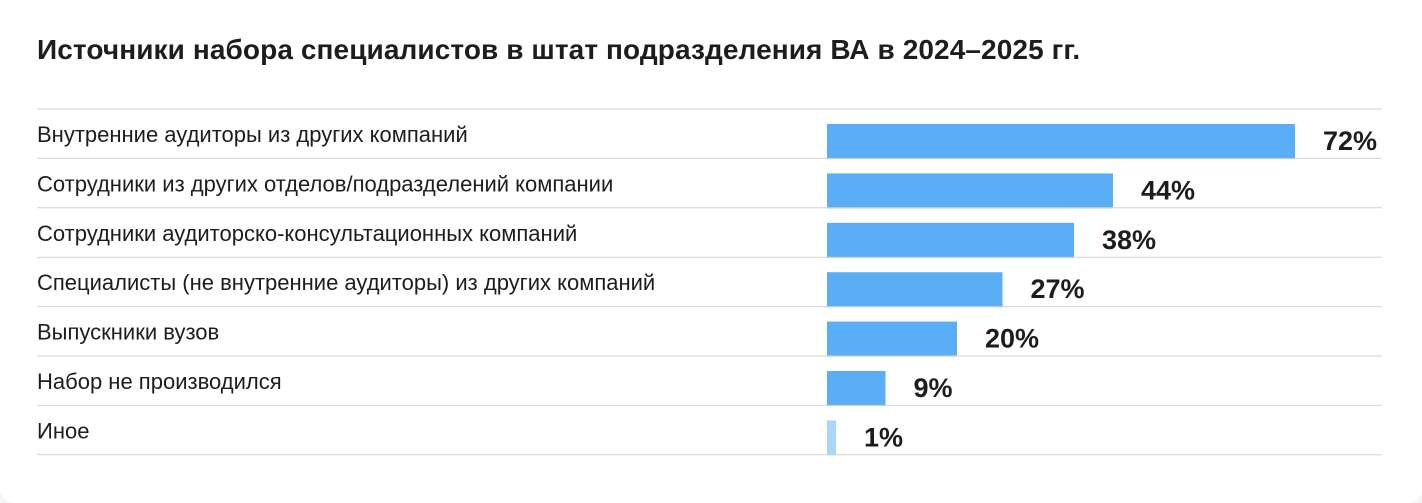  I want to click on category-label: Внутренние аудиторы из других компаний, so click(252, 134).